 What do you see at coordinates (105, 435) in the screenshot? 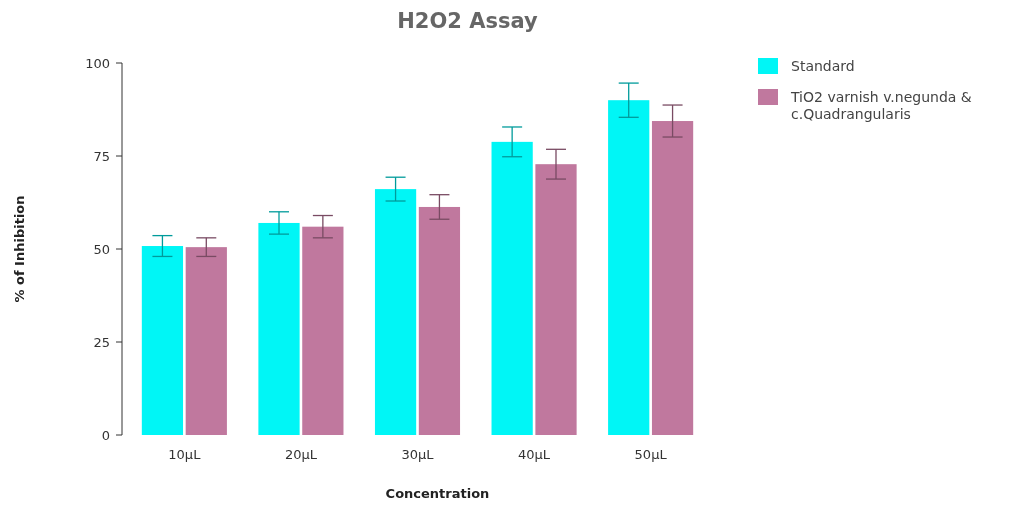
I see `y-tick-label: 0` at bounding box center [105, 435].